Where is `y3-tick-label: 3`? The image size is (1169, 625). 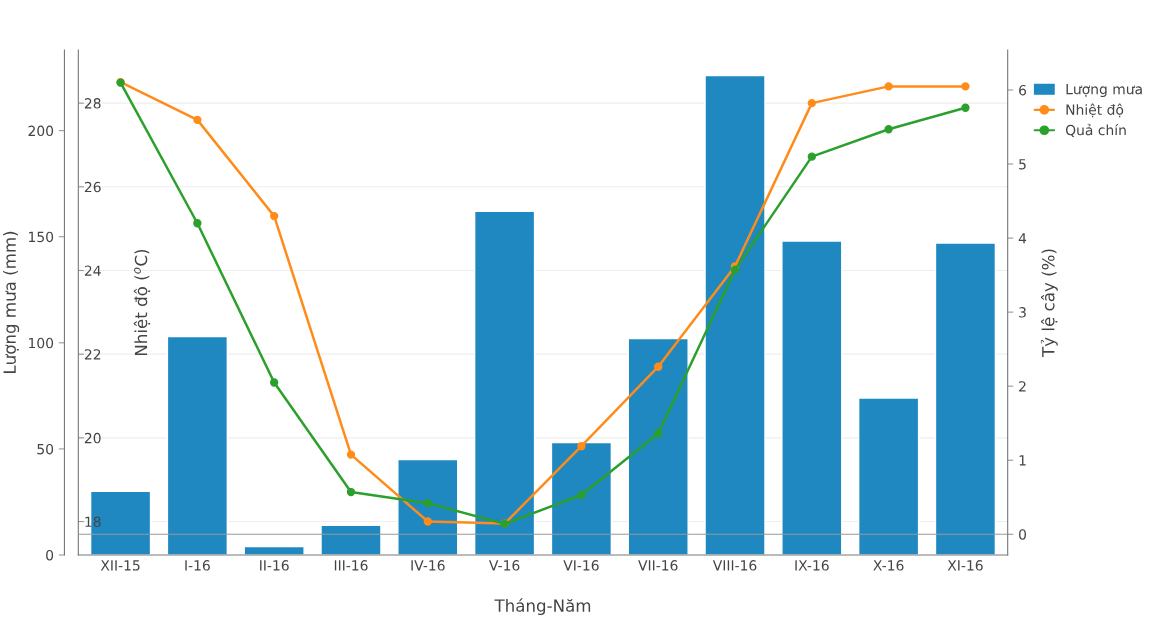 y3-tick-label: 3 is located at coordinates (1022, 312).